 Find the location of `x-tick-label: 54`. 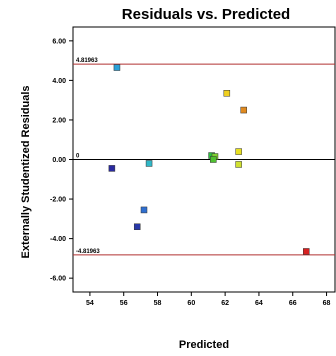

x-tick-label: 54 is located at coordinates (90, 303).